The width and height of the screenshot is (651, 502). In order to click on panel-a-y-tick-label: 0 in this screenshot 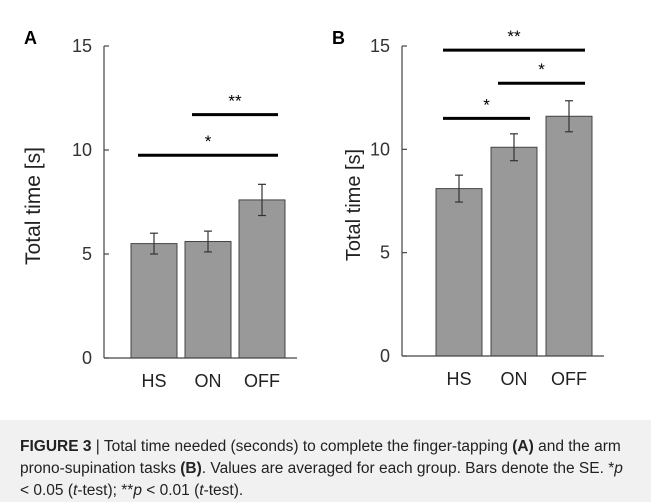, I will do `click(87, 358)`.